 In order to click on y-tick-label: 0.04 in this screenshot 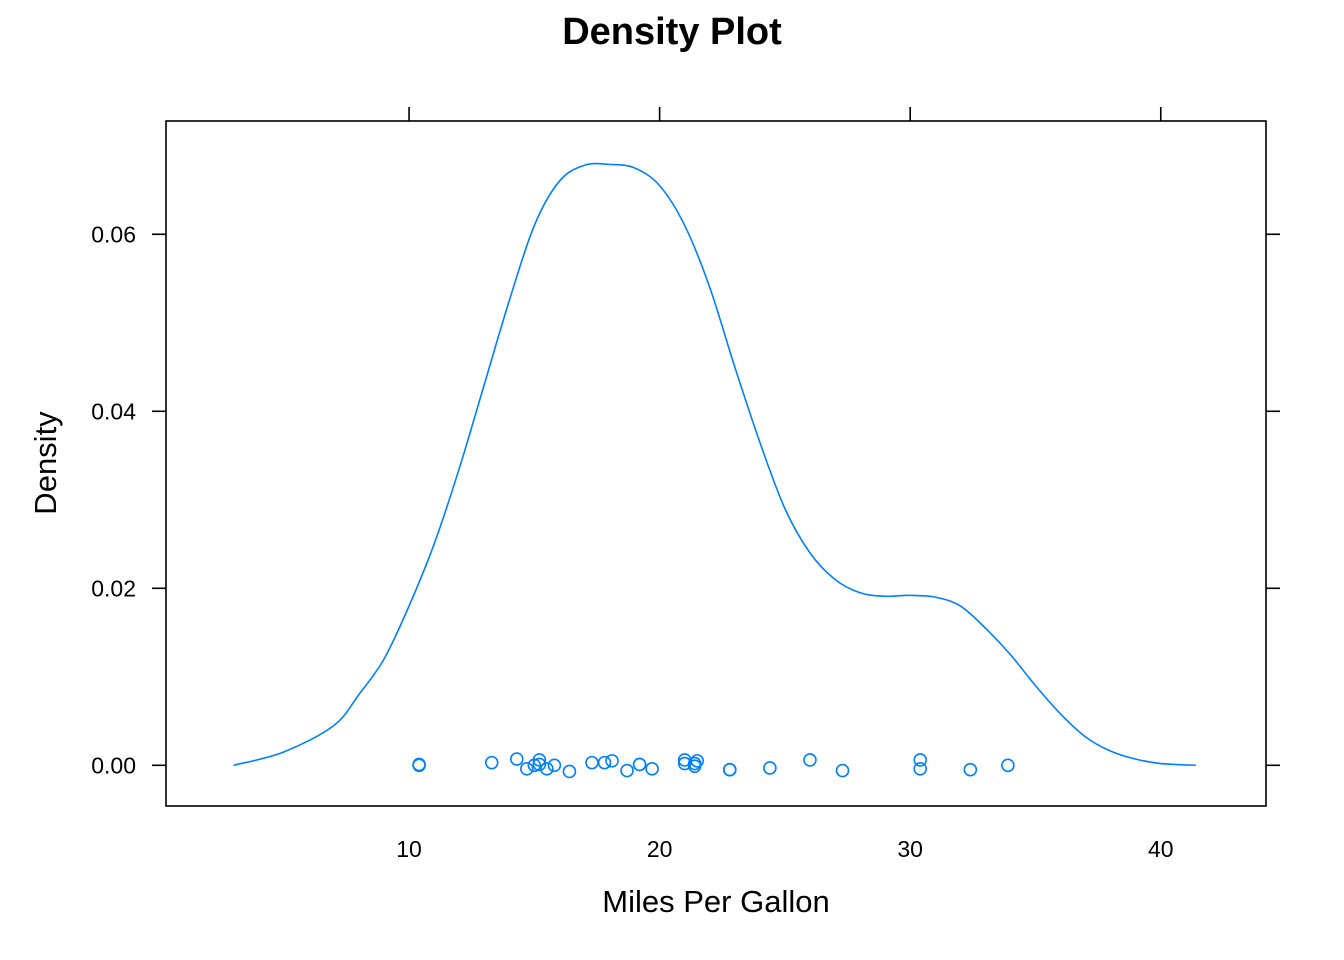, I will do `click(113, 411)`.